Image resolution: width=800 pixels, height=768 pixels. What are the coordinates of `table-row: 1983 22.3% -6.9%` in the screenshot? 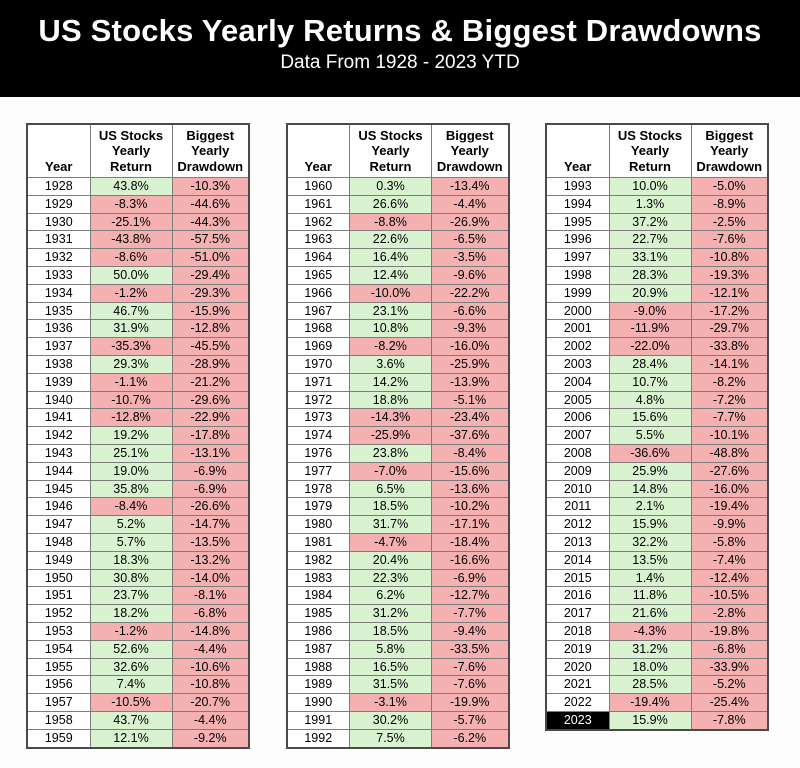 It's located at (397, 578).